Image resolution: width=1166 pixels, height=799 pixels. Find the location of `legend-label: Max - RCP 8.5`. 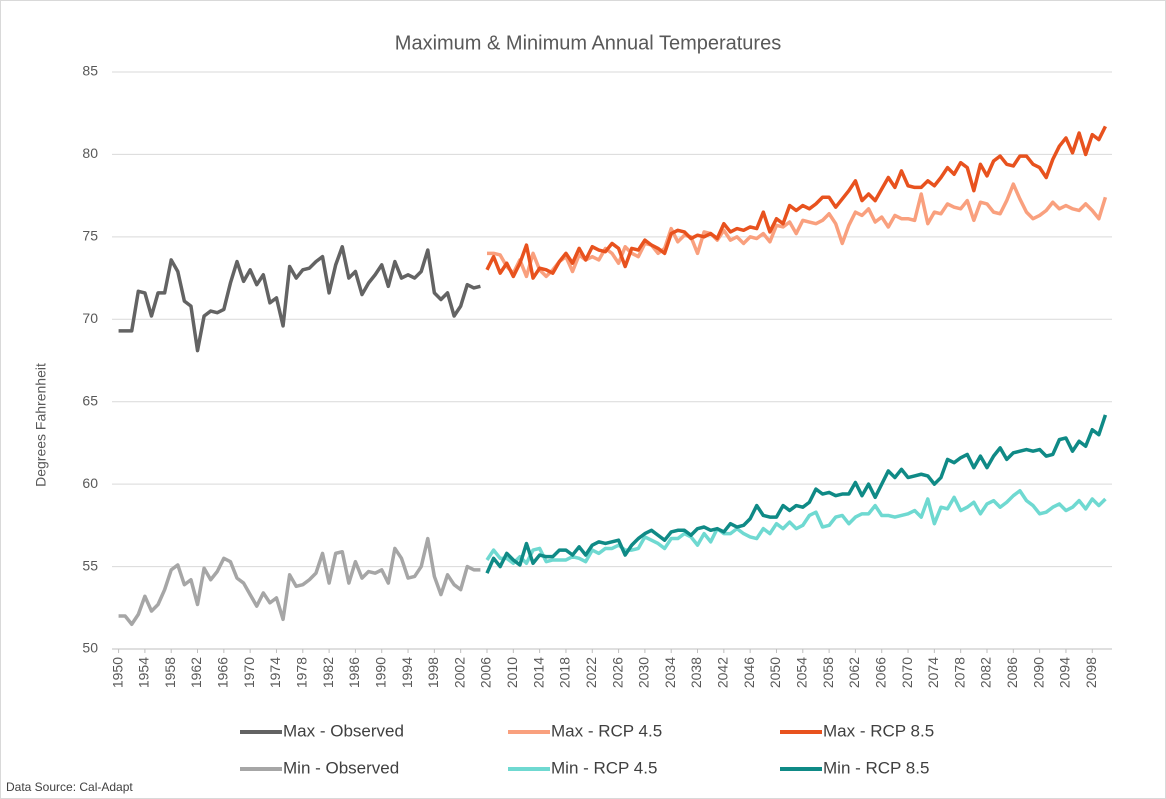

legend-label: Max - RCP 8.5 is located at coordinates (878, 730).